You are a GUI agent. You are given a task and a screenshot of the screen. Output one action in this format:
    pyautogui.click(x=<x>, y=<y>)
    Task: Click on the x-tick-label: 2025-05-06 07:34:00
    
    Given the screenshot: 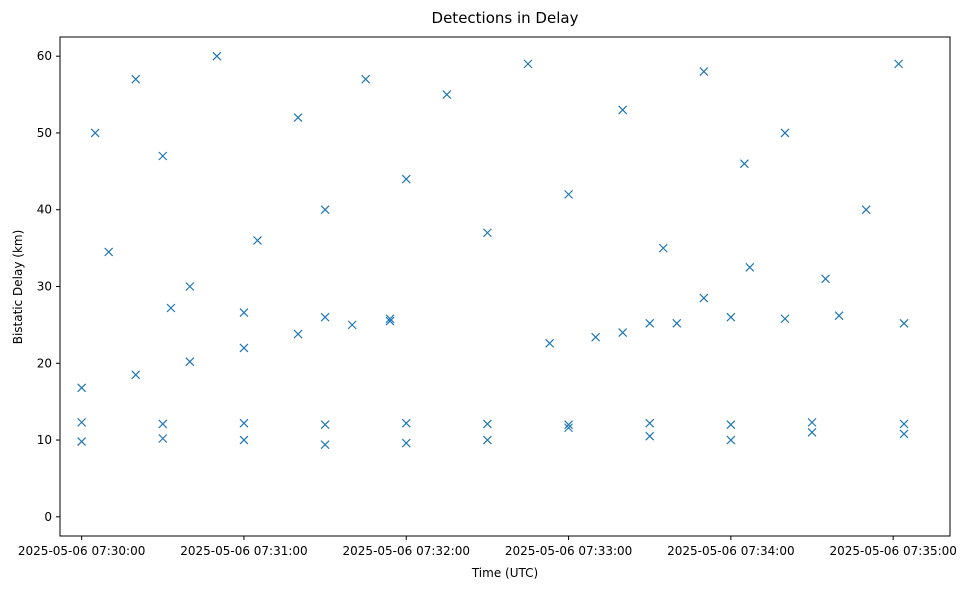 What is the action you would take?
    pyautogui.click(x=730, y=551)
    